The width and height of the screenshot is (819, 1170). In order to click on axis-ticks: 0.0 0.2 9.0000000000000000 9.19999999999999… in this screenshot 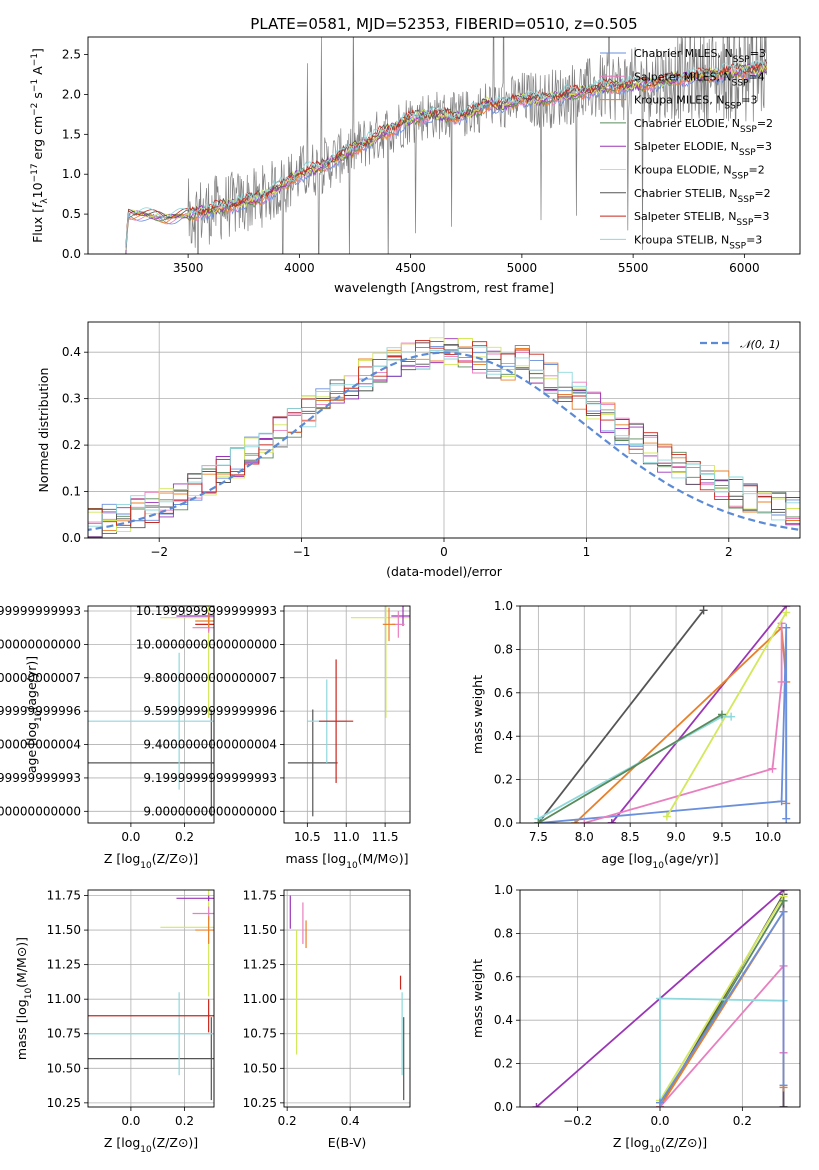, I will do `click(97, 724)`.